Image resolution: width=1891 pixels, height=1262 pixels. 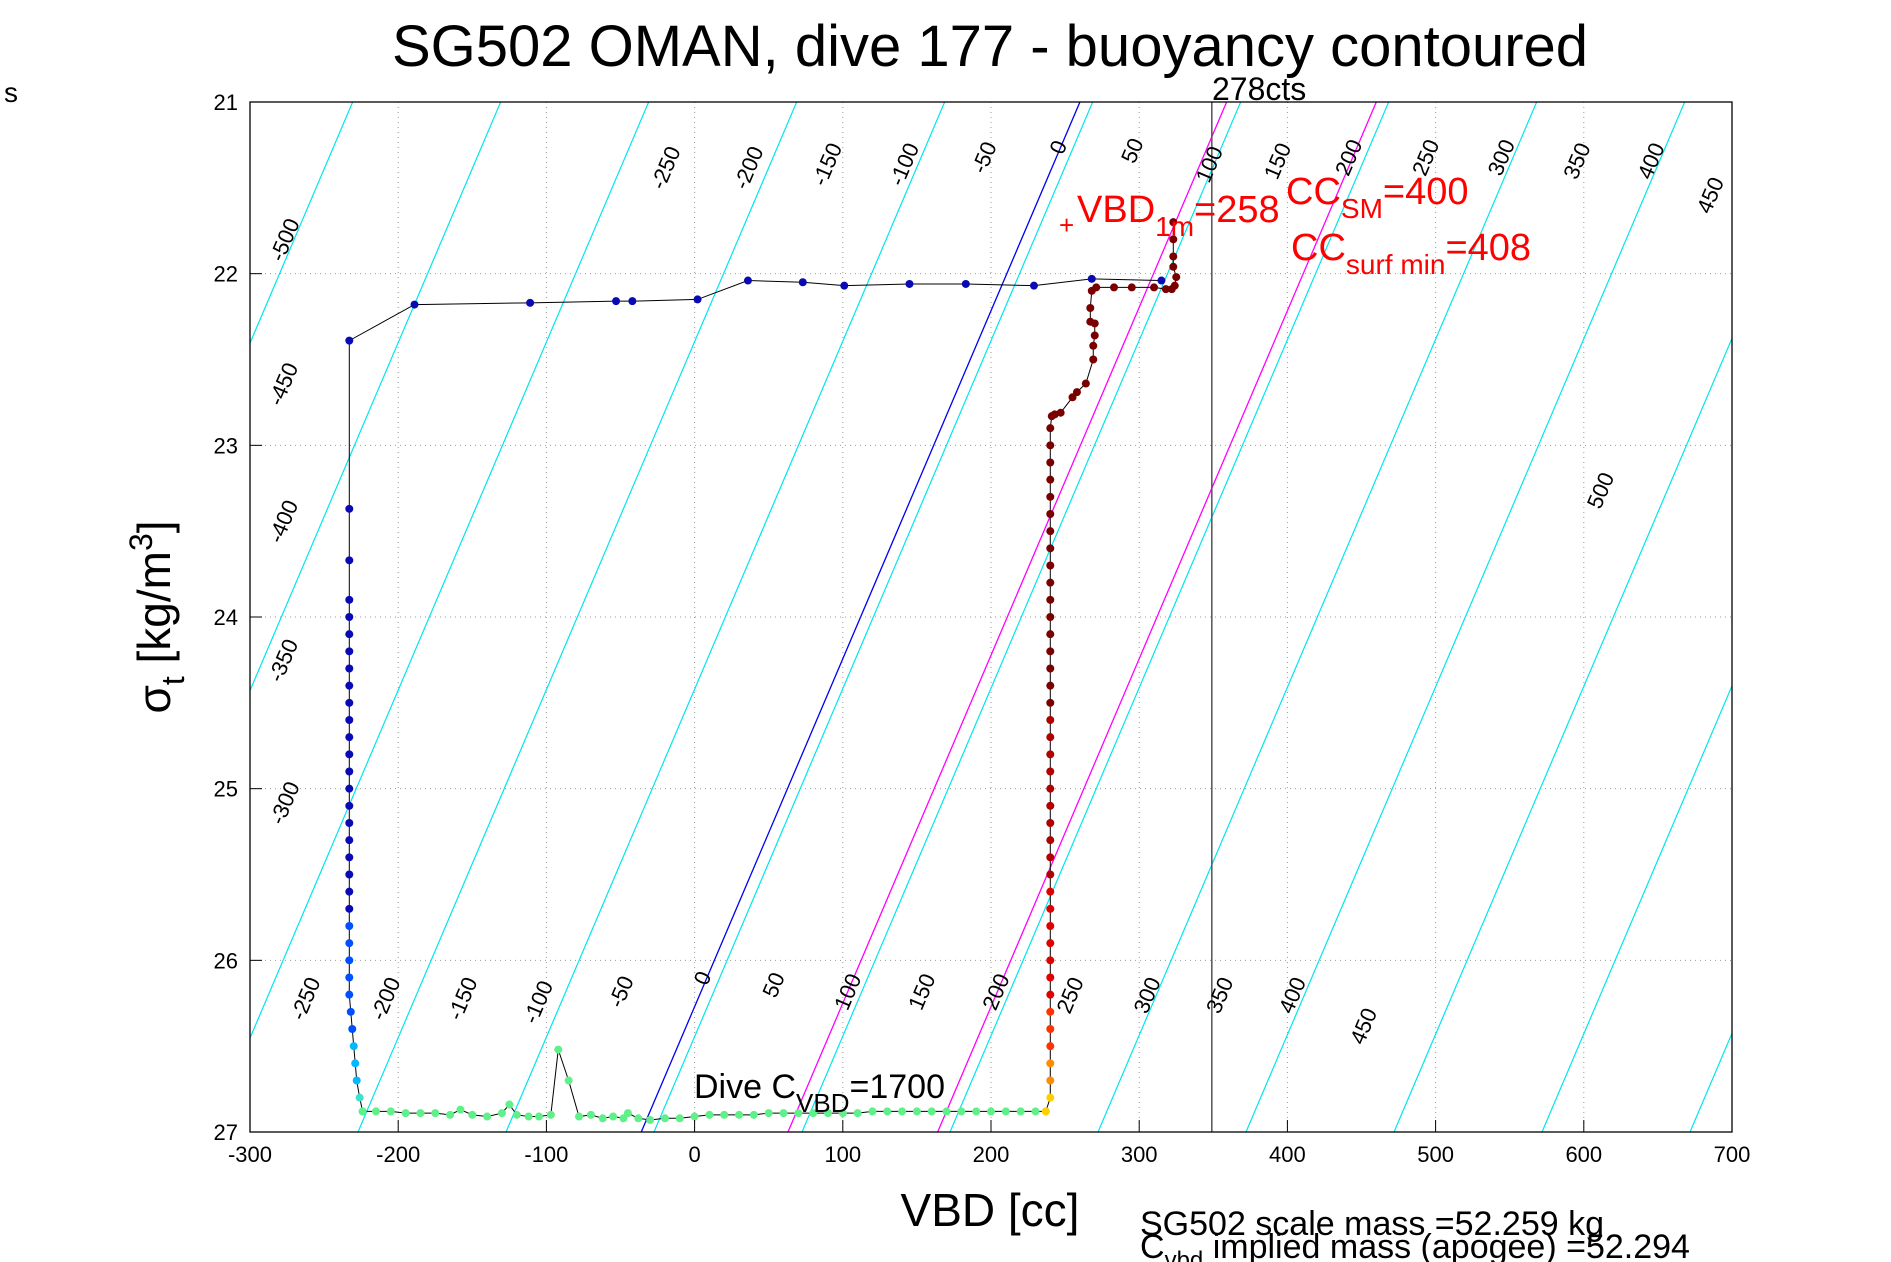 I want to click on footer-cvbd-sub: vbd, so click(x=1184, y=1254).